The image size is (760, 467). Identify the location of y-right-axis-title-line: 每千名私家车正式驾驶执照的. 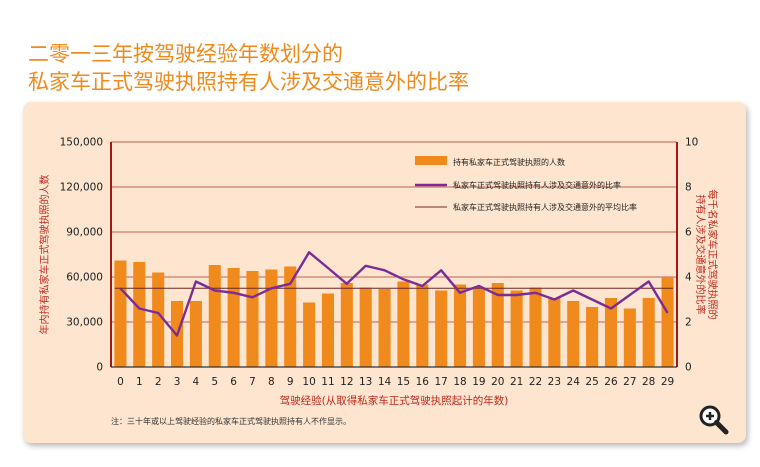
(712, 255).